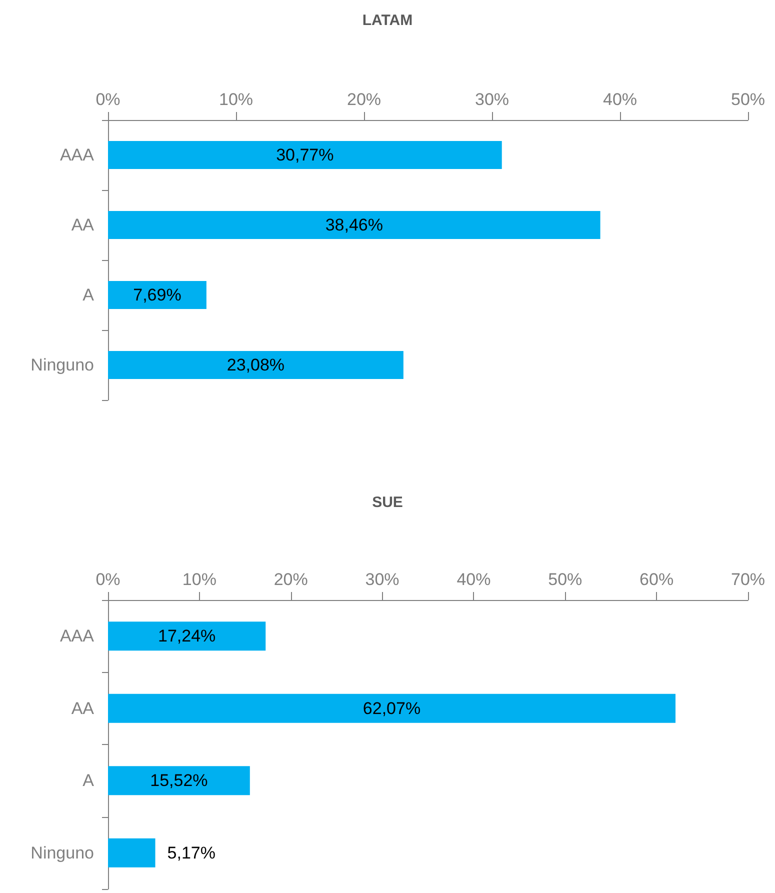  I want to click on data-label: 17,24%, so click(187, 636).